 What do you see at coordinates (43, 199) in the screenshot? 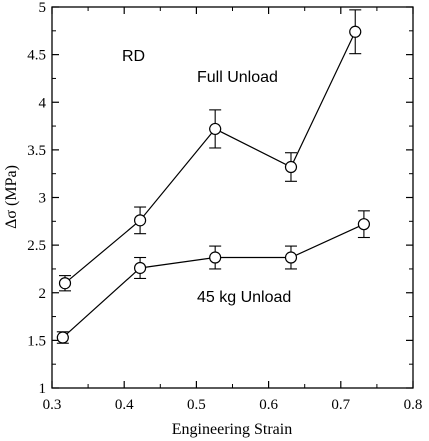
I see `y-tick-label: 3` at bounding box center [43, 199].